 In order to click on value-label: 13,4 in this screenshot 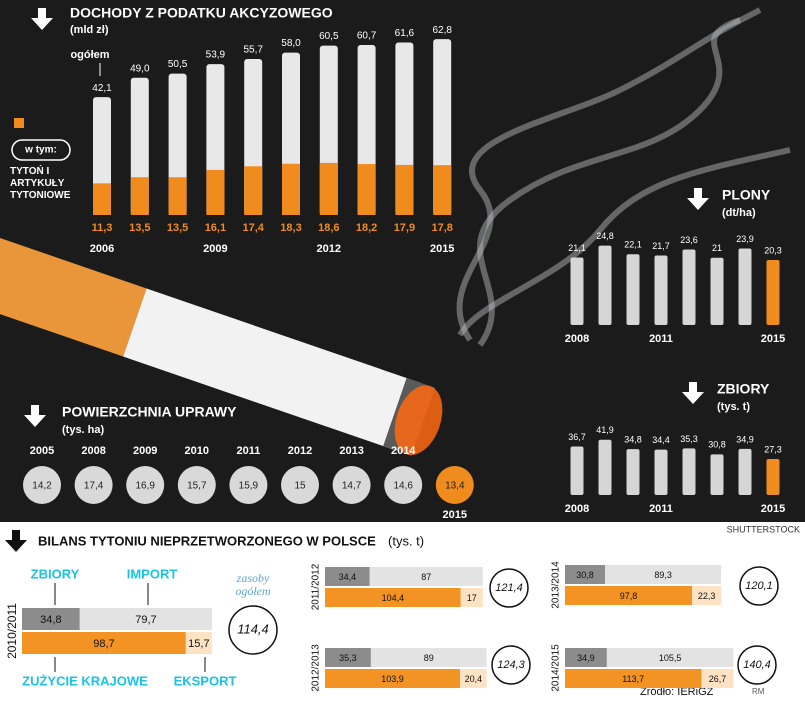, I will do `click(455, 486)`.